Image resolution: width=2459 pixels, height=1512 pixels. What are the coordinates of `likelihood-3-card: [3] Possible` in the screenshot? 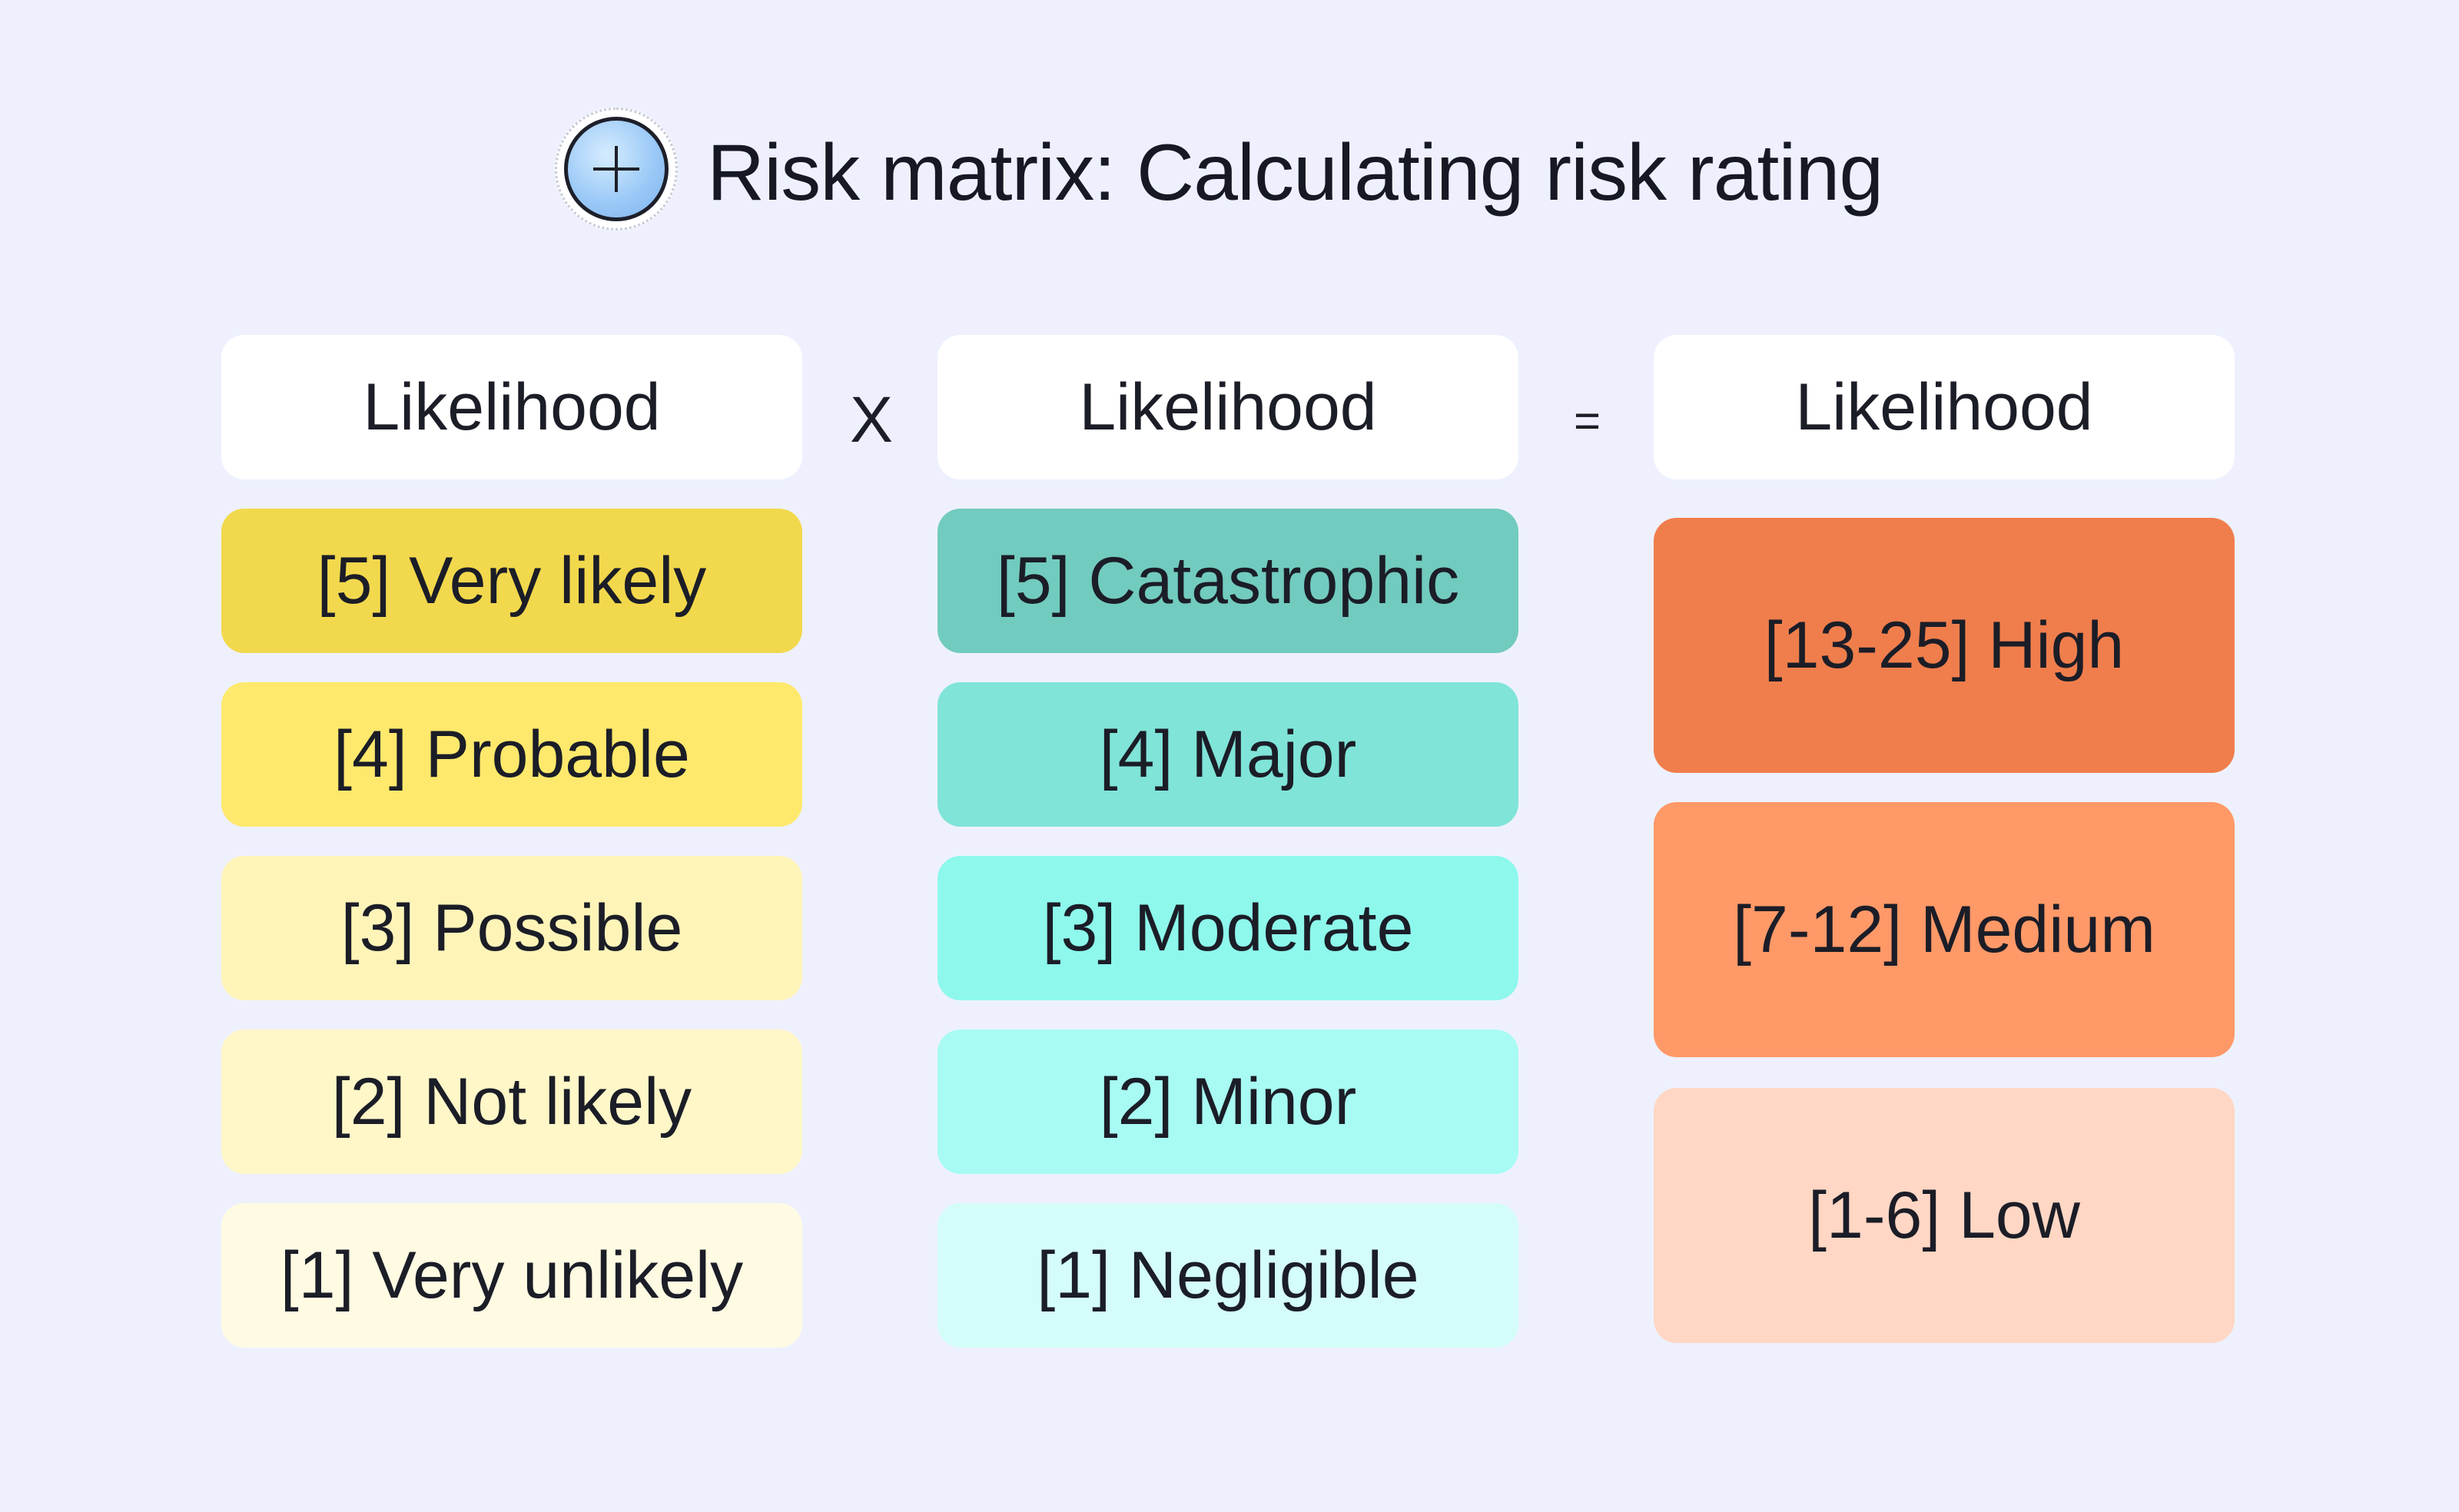 It's located at (527, 943).